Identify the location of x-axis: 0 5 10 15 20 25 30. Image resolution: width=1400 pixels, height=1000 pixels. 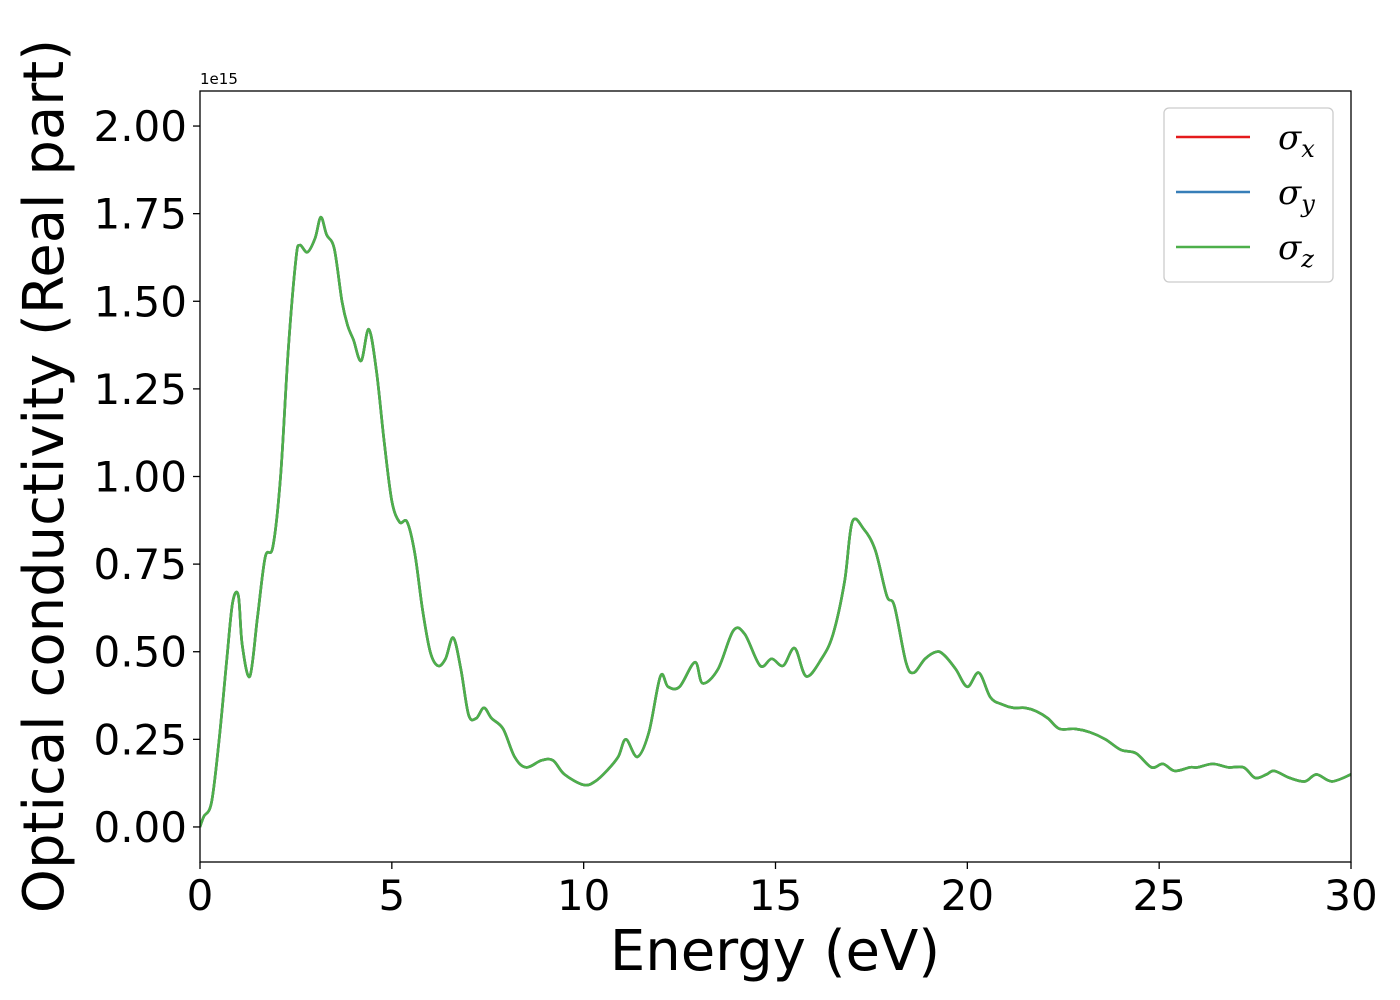
(782, 891).